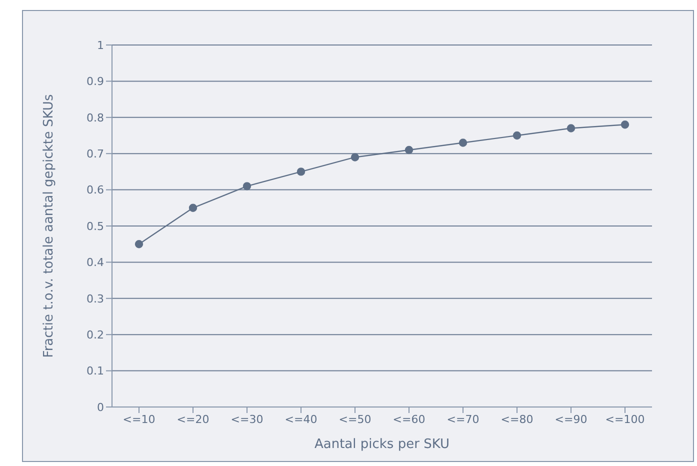  What do you see at coordinates (625, 419) in the screenshot?
I see `x-tick-label: <=100` at bounding box center [625, 419].